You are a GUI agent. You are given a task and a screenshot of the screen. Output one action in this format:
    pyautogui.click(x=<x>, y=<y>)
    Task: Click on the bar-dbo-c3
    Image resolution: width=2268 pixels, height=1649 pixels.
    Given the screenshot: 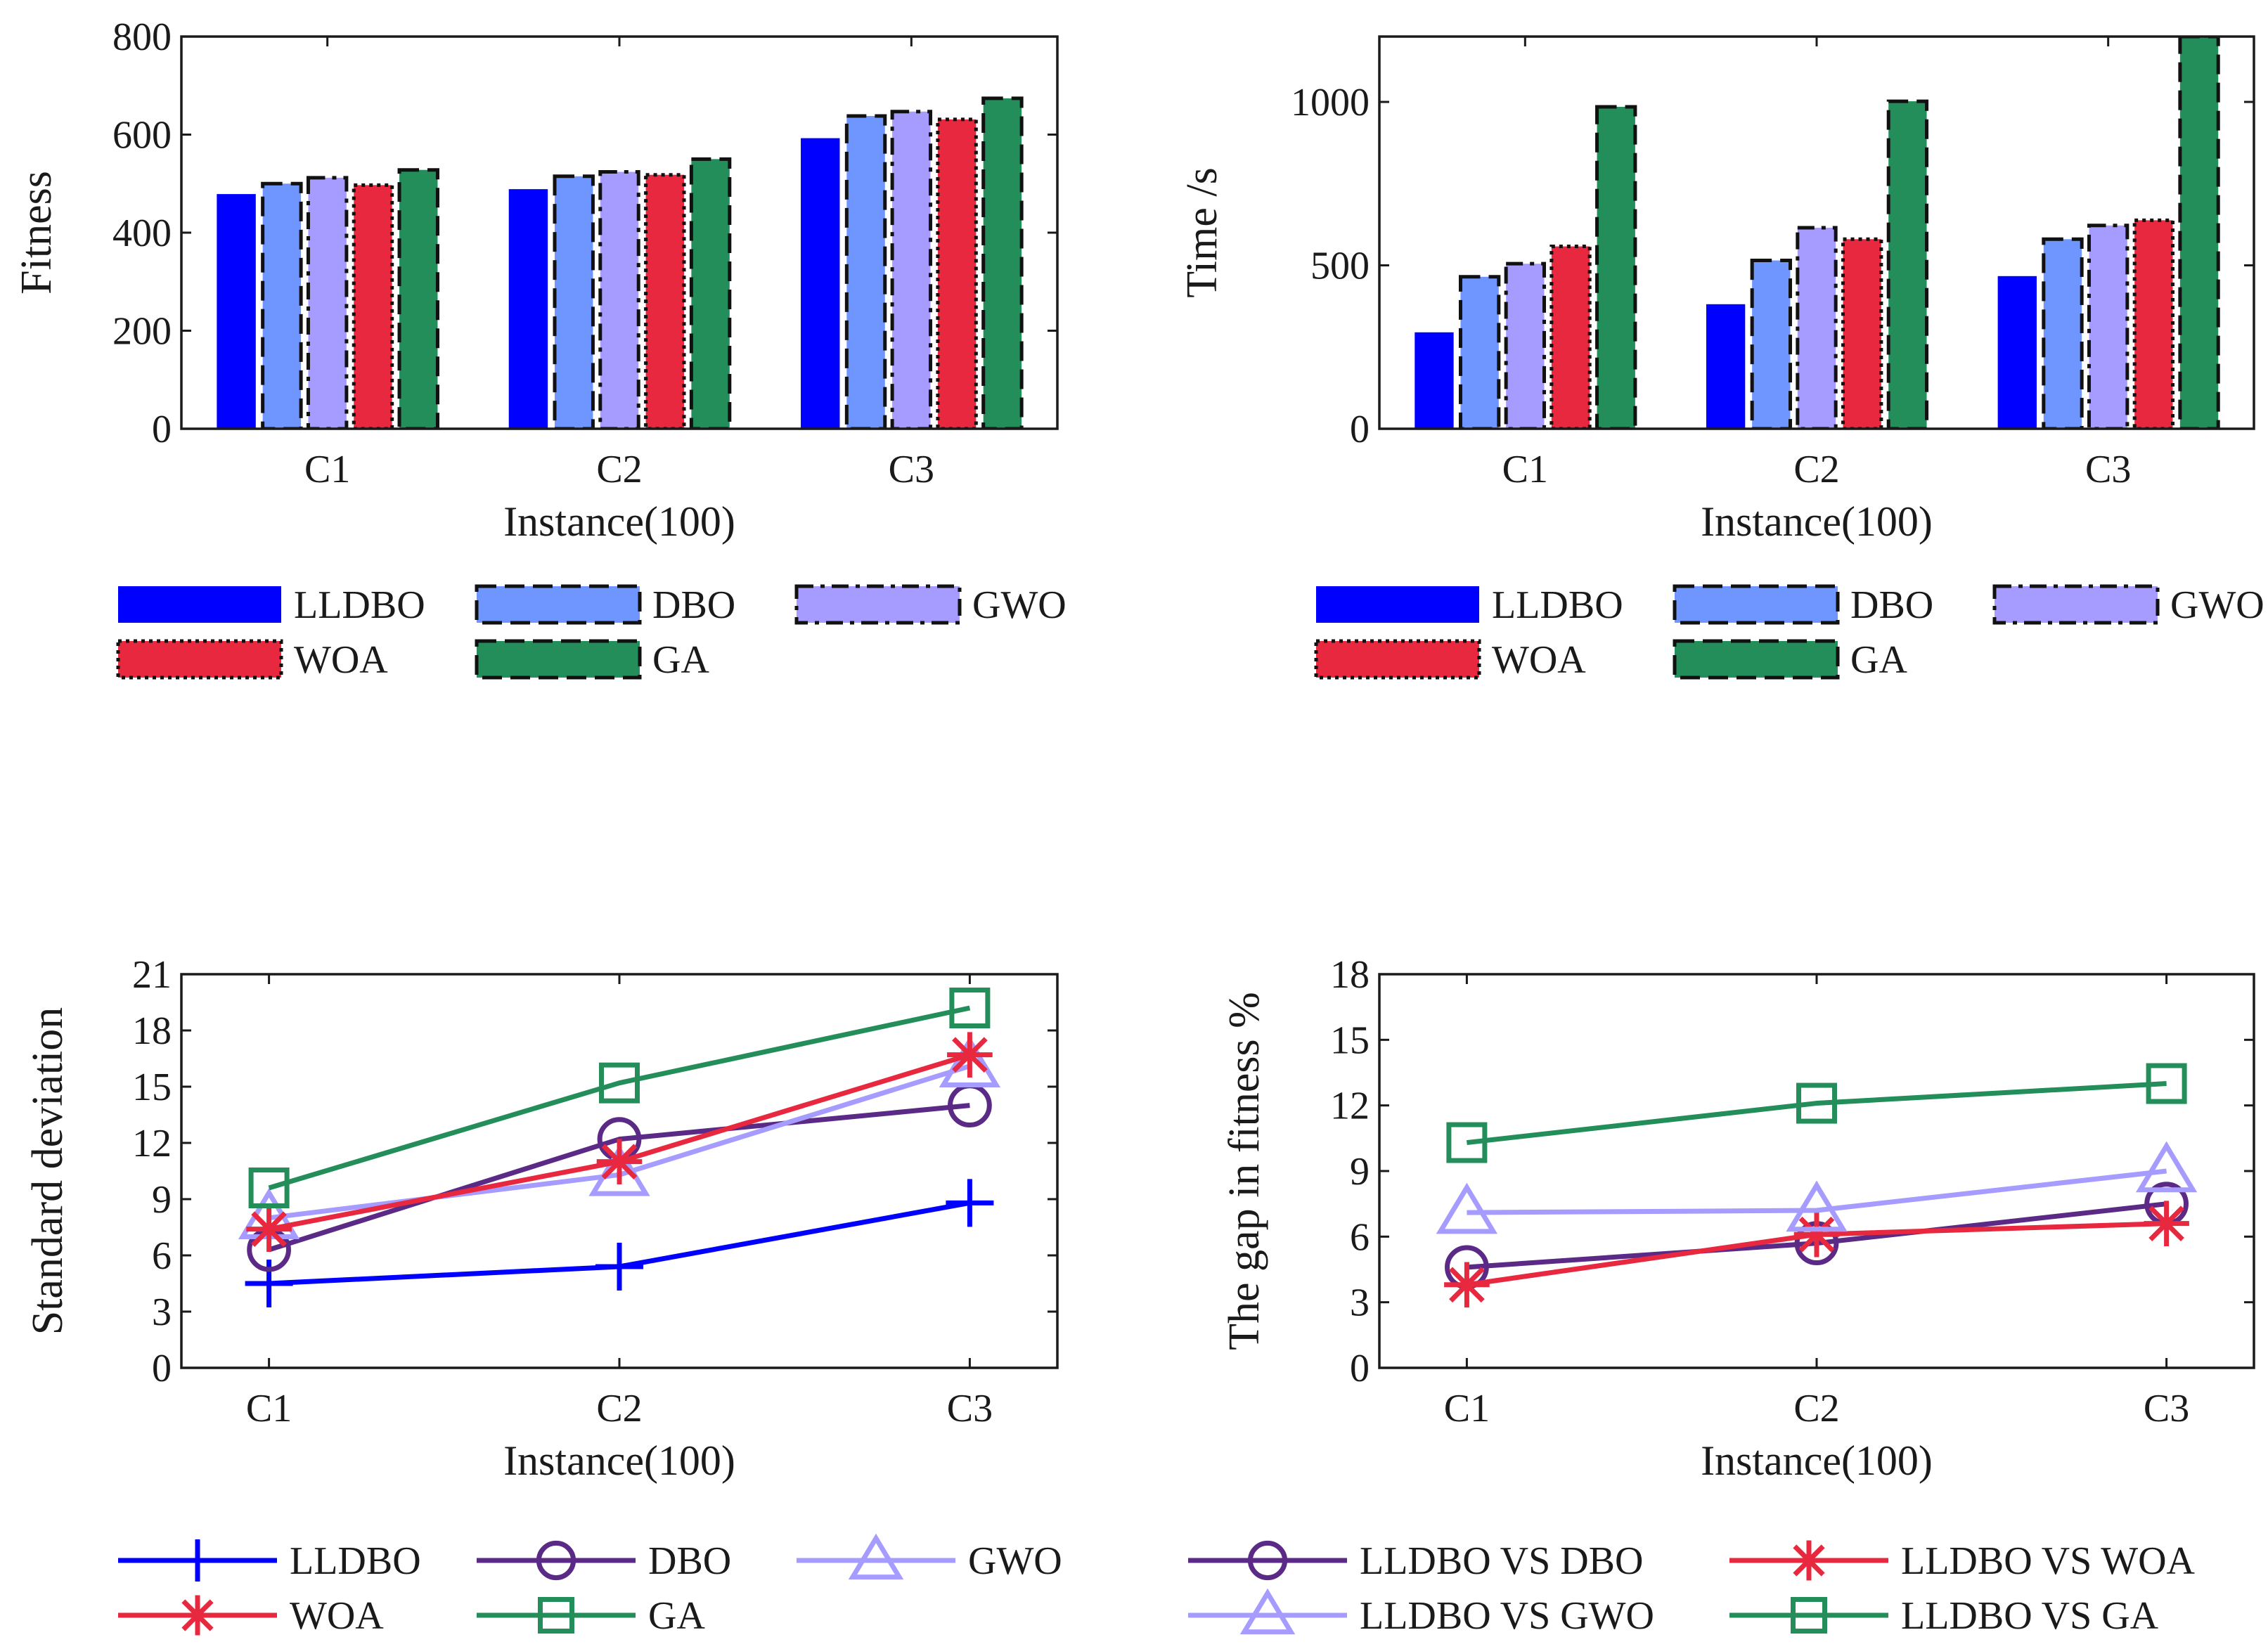 What is the action you would take?
    pyautogui.click(x=2063, y=333)
    